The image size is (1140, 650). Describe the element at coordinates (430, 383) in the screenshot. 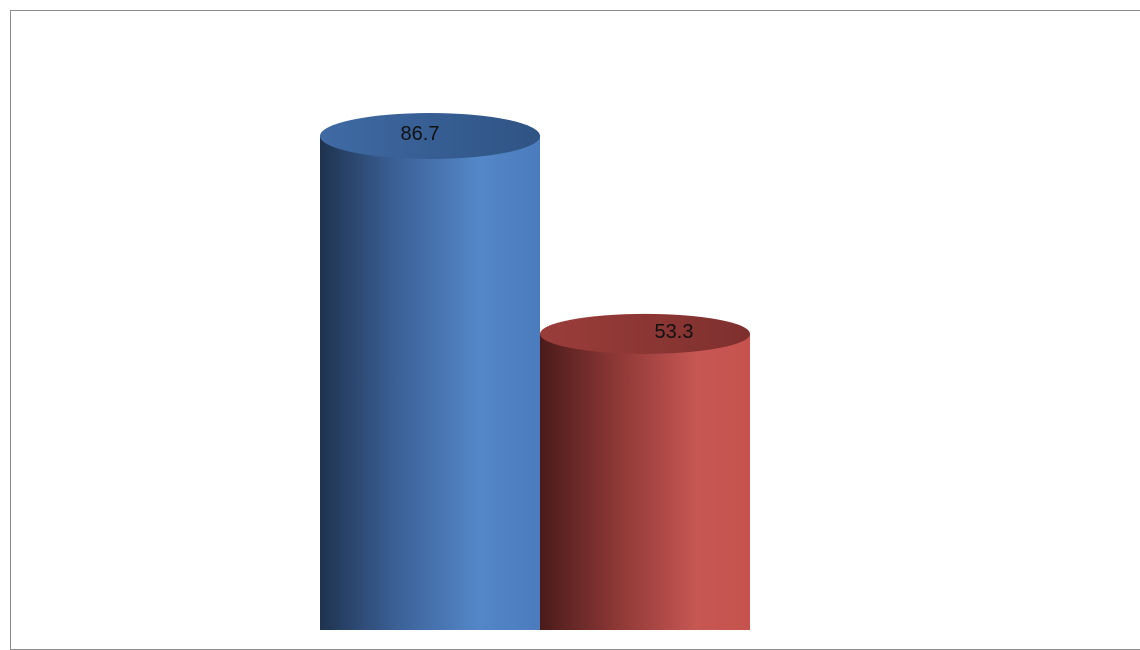

I see `cylinder-bar-1-body` at that location.